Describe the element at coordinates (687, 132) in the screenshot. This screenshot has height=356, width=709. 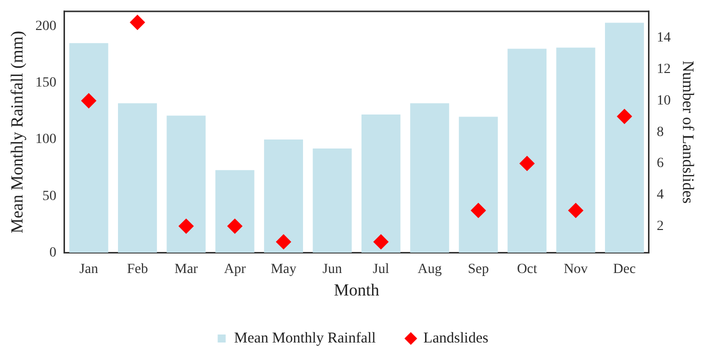
I see `y2-axis-title: Number of Landslides` at that location.